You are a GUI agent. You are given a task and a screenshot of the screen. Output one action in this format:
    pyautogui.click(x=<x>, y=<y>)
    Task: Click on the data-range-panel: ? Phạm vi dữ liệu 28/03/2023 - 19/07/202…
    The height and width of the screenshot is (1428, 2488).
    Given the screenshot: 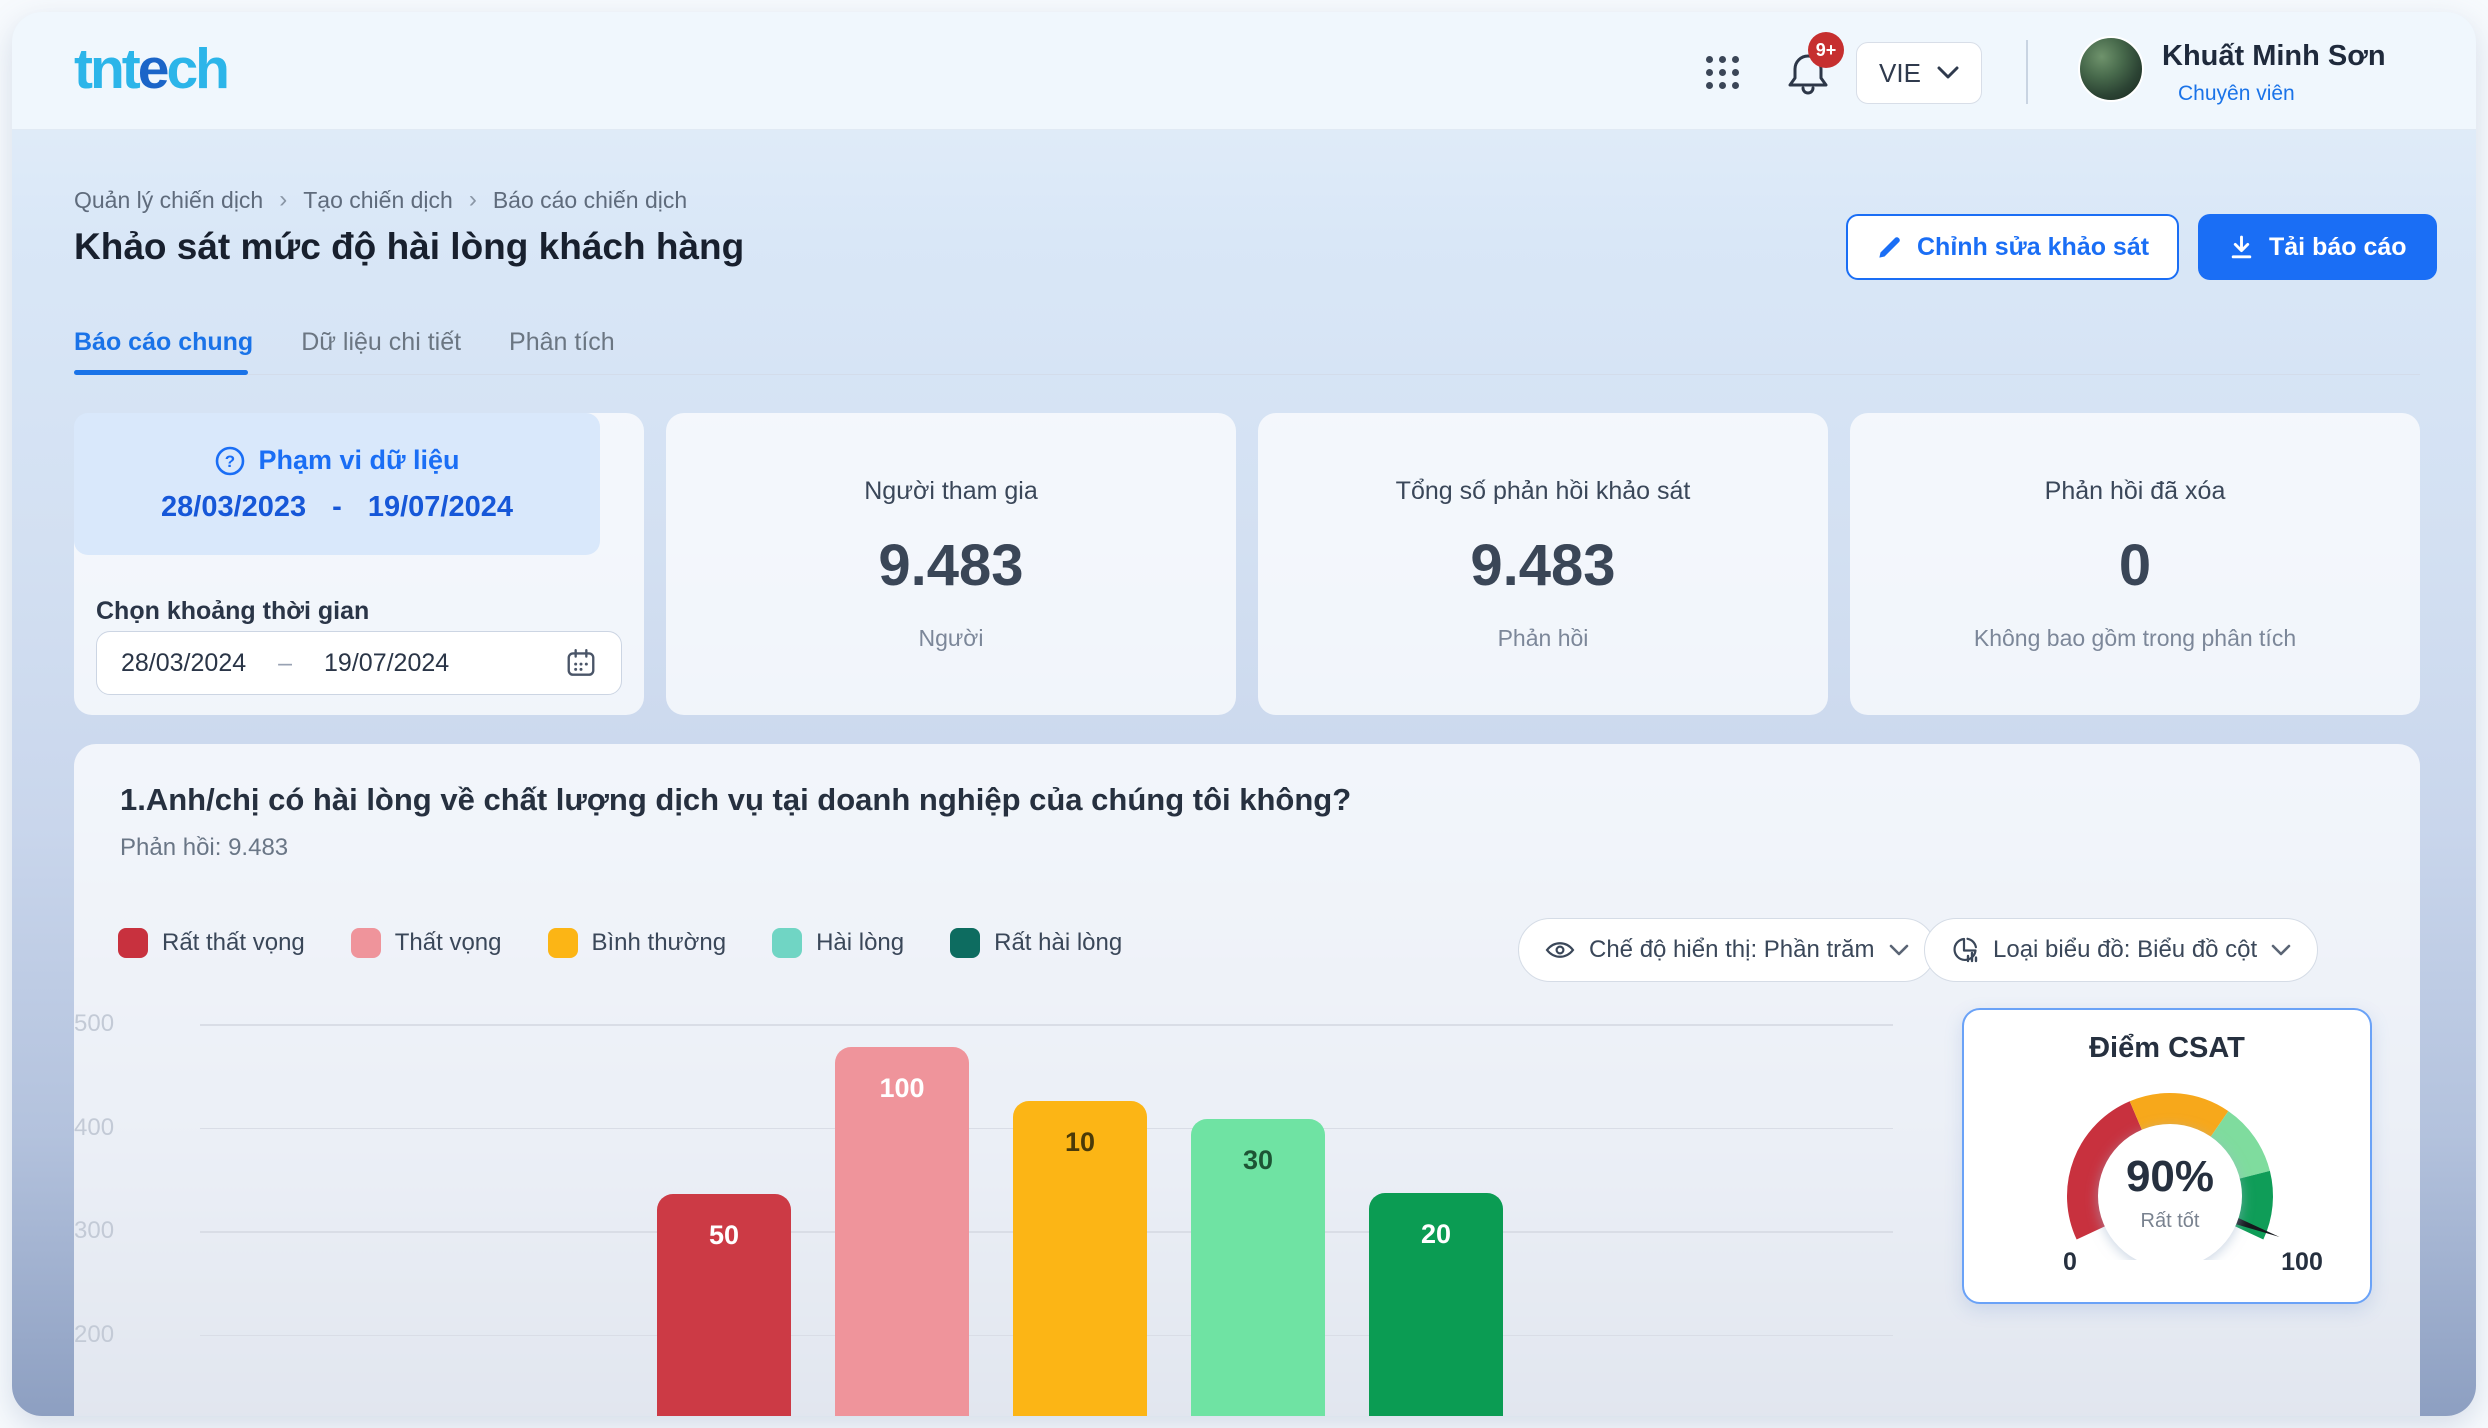 What is the action you would take?
    pyautogui.click(x=337, y=484)
    